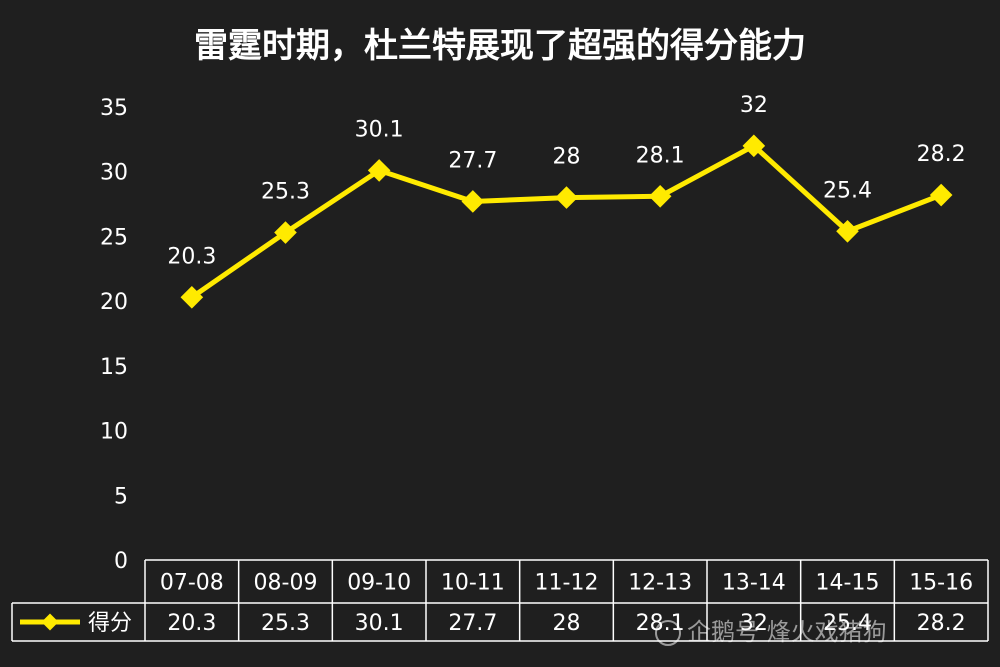 The width and height of the screenshot is (1000, 667). I want to click on penguin-icon, so click(668, 633).